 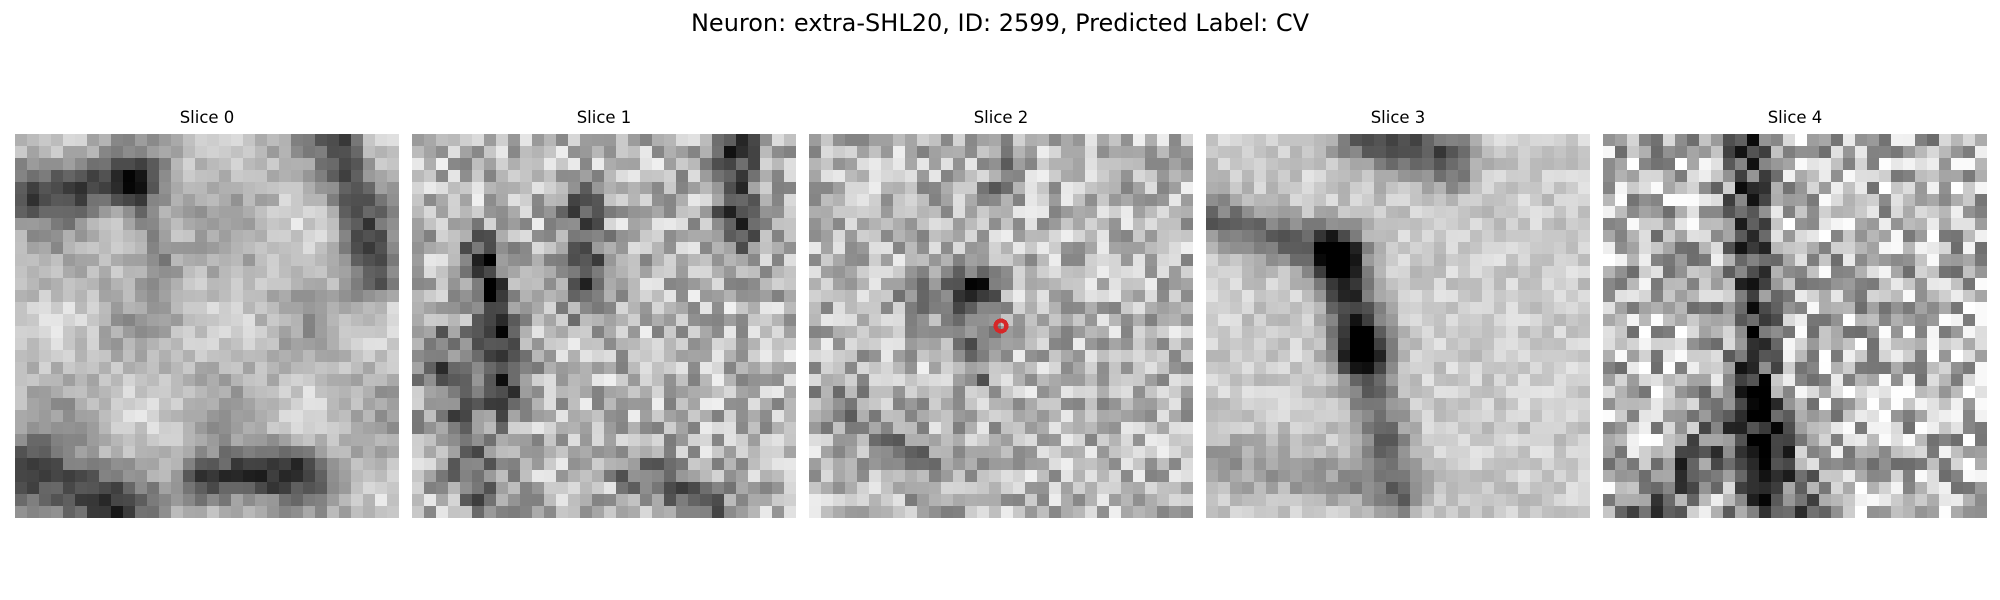 What do you see at coordinates (207, 117) in the screenshot?
I see `slice-title: Slice 0` at bounding box center [207, 117].